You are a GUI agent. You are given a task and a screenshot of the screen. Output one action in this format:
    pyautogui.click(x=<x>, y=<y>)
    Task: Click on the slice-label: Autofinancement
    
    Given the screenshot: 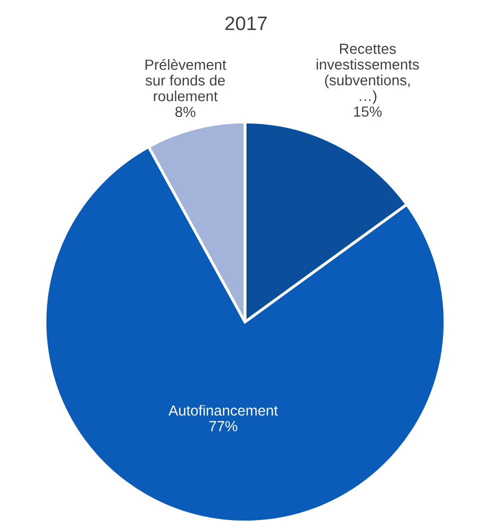 What is the action you would take?
    pyautogui.click(x=223, y=410)
    